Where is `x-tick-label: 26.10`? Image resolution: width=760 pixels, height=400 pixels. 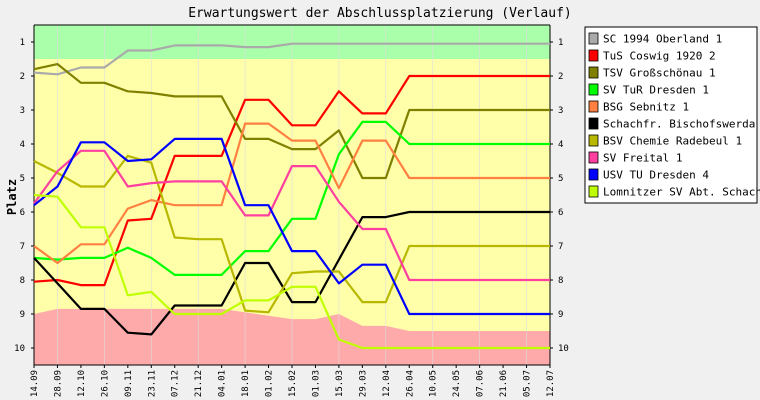
x-tick-label: 26.10 is located at coordinates (105, 383).